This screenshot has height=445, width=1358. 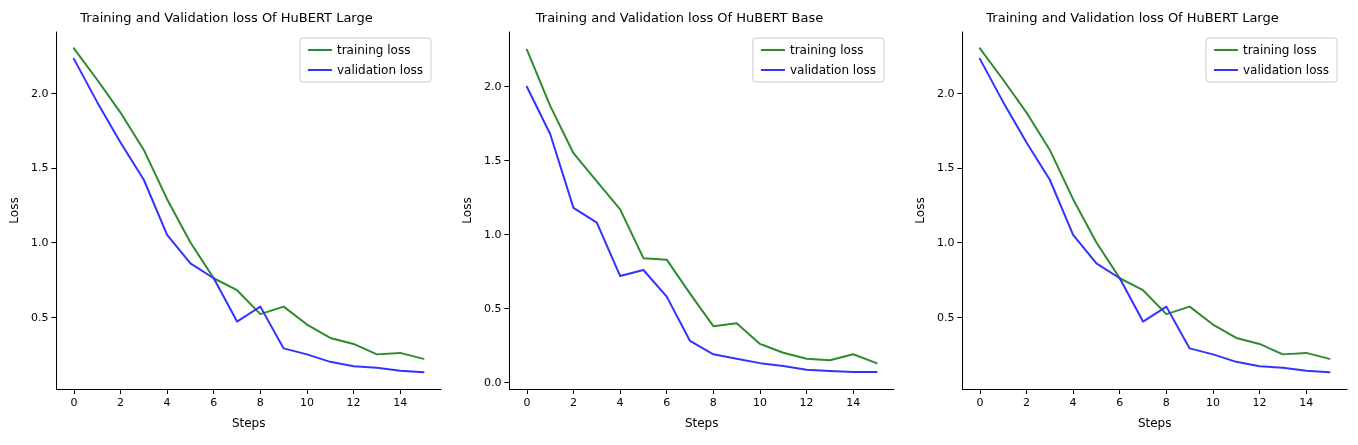 I want to click on chart-title: Training and Validation loss Of HuBERT Base, so click(x=679, y=17).